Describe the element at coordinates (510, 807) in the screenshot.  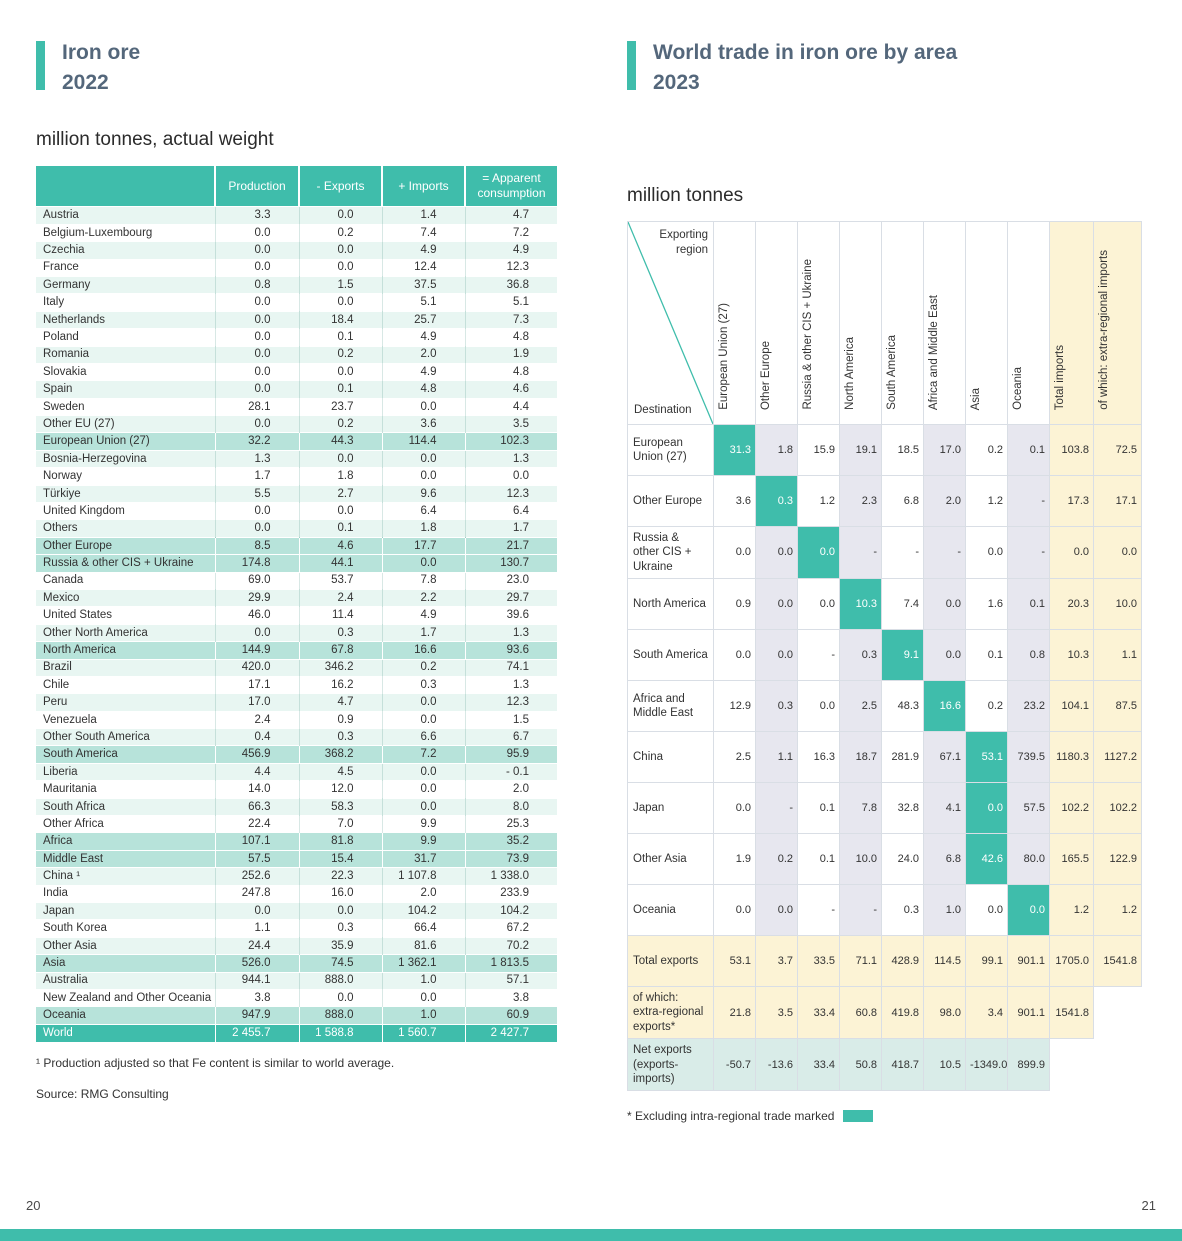
I see `value-cell: 8.0` at that location.